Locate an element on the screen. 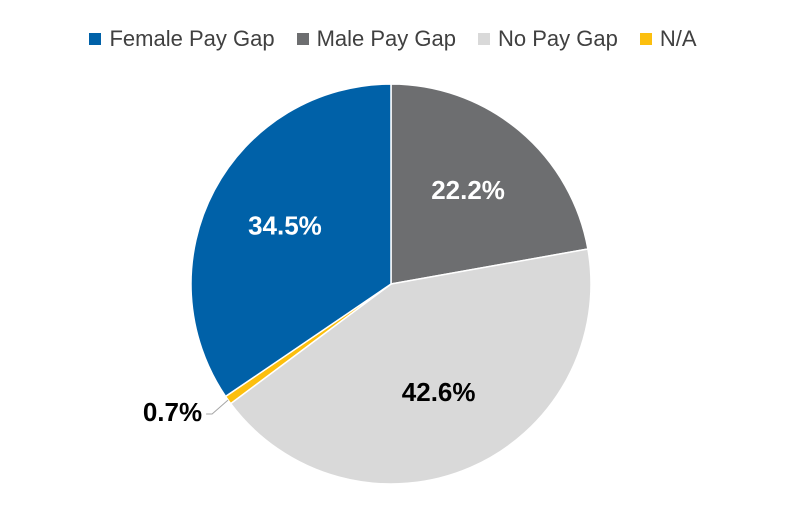 This screenshot has height=516, width=786. data-label-no-pay-gap: 42.6% is located at coordinates (439, 392).